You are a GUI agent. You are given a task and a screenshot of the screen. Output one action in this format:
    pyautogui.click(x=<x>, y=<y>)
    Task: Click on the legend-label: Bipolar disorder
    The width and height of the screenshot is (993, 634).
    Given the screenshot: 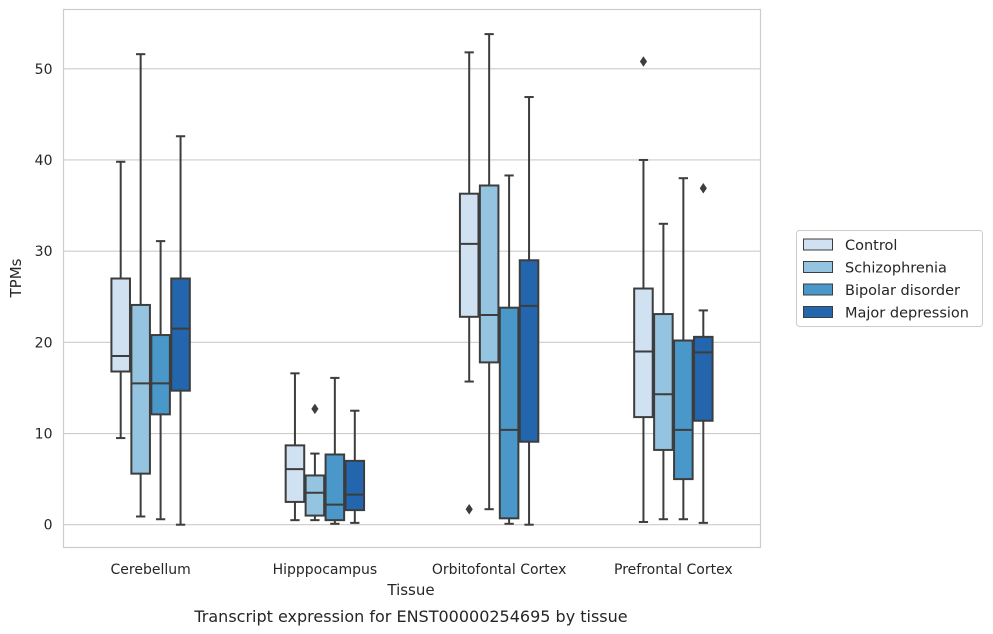 What is the action you would take?
    pyautogui.click(x=902, y=291)
    